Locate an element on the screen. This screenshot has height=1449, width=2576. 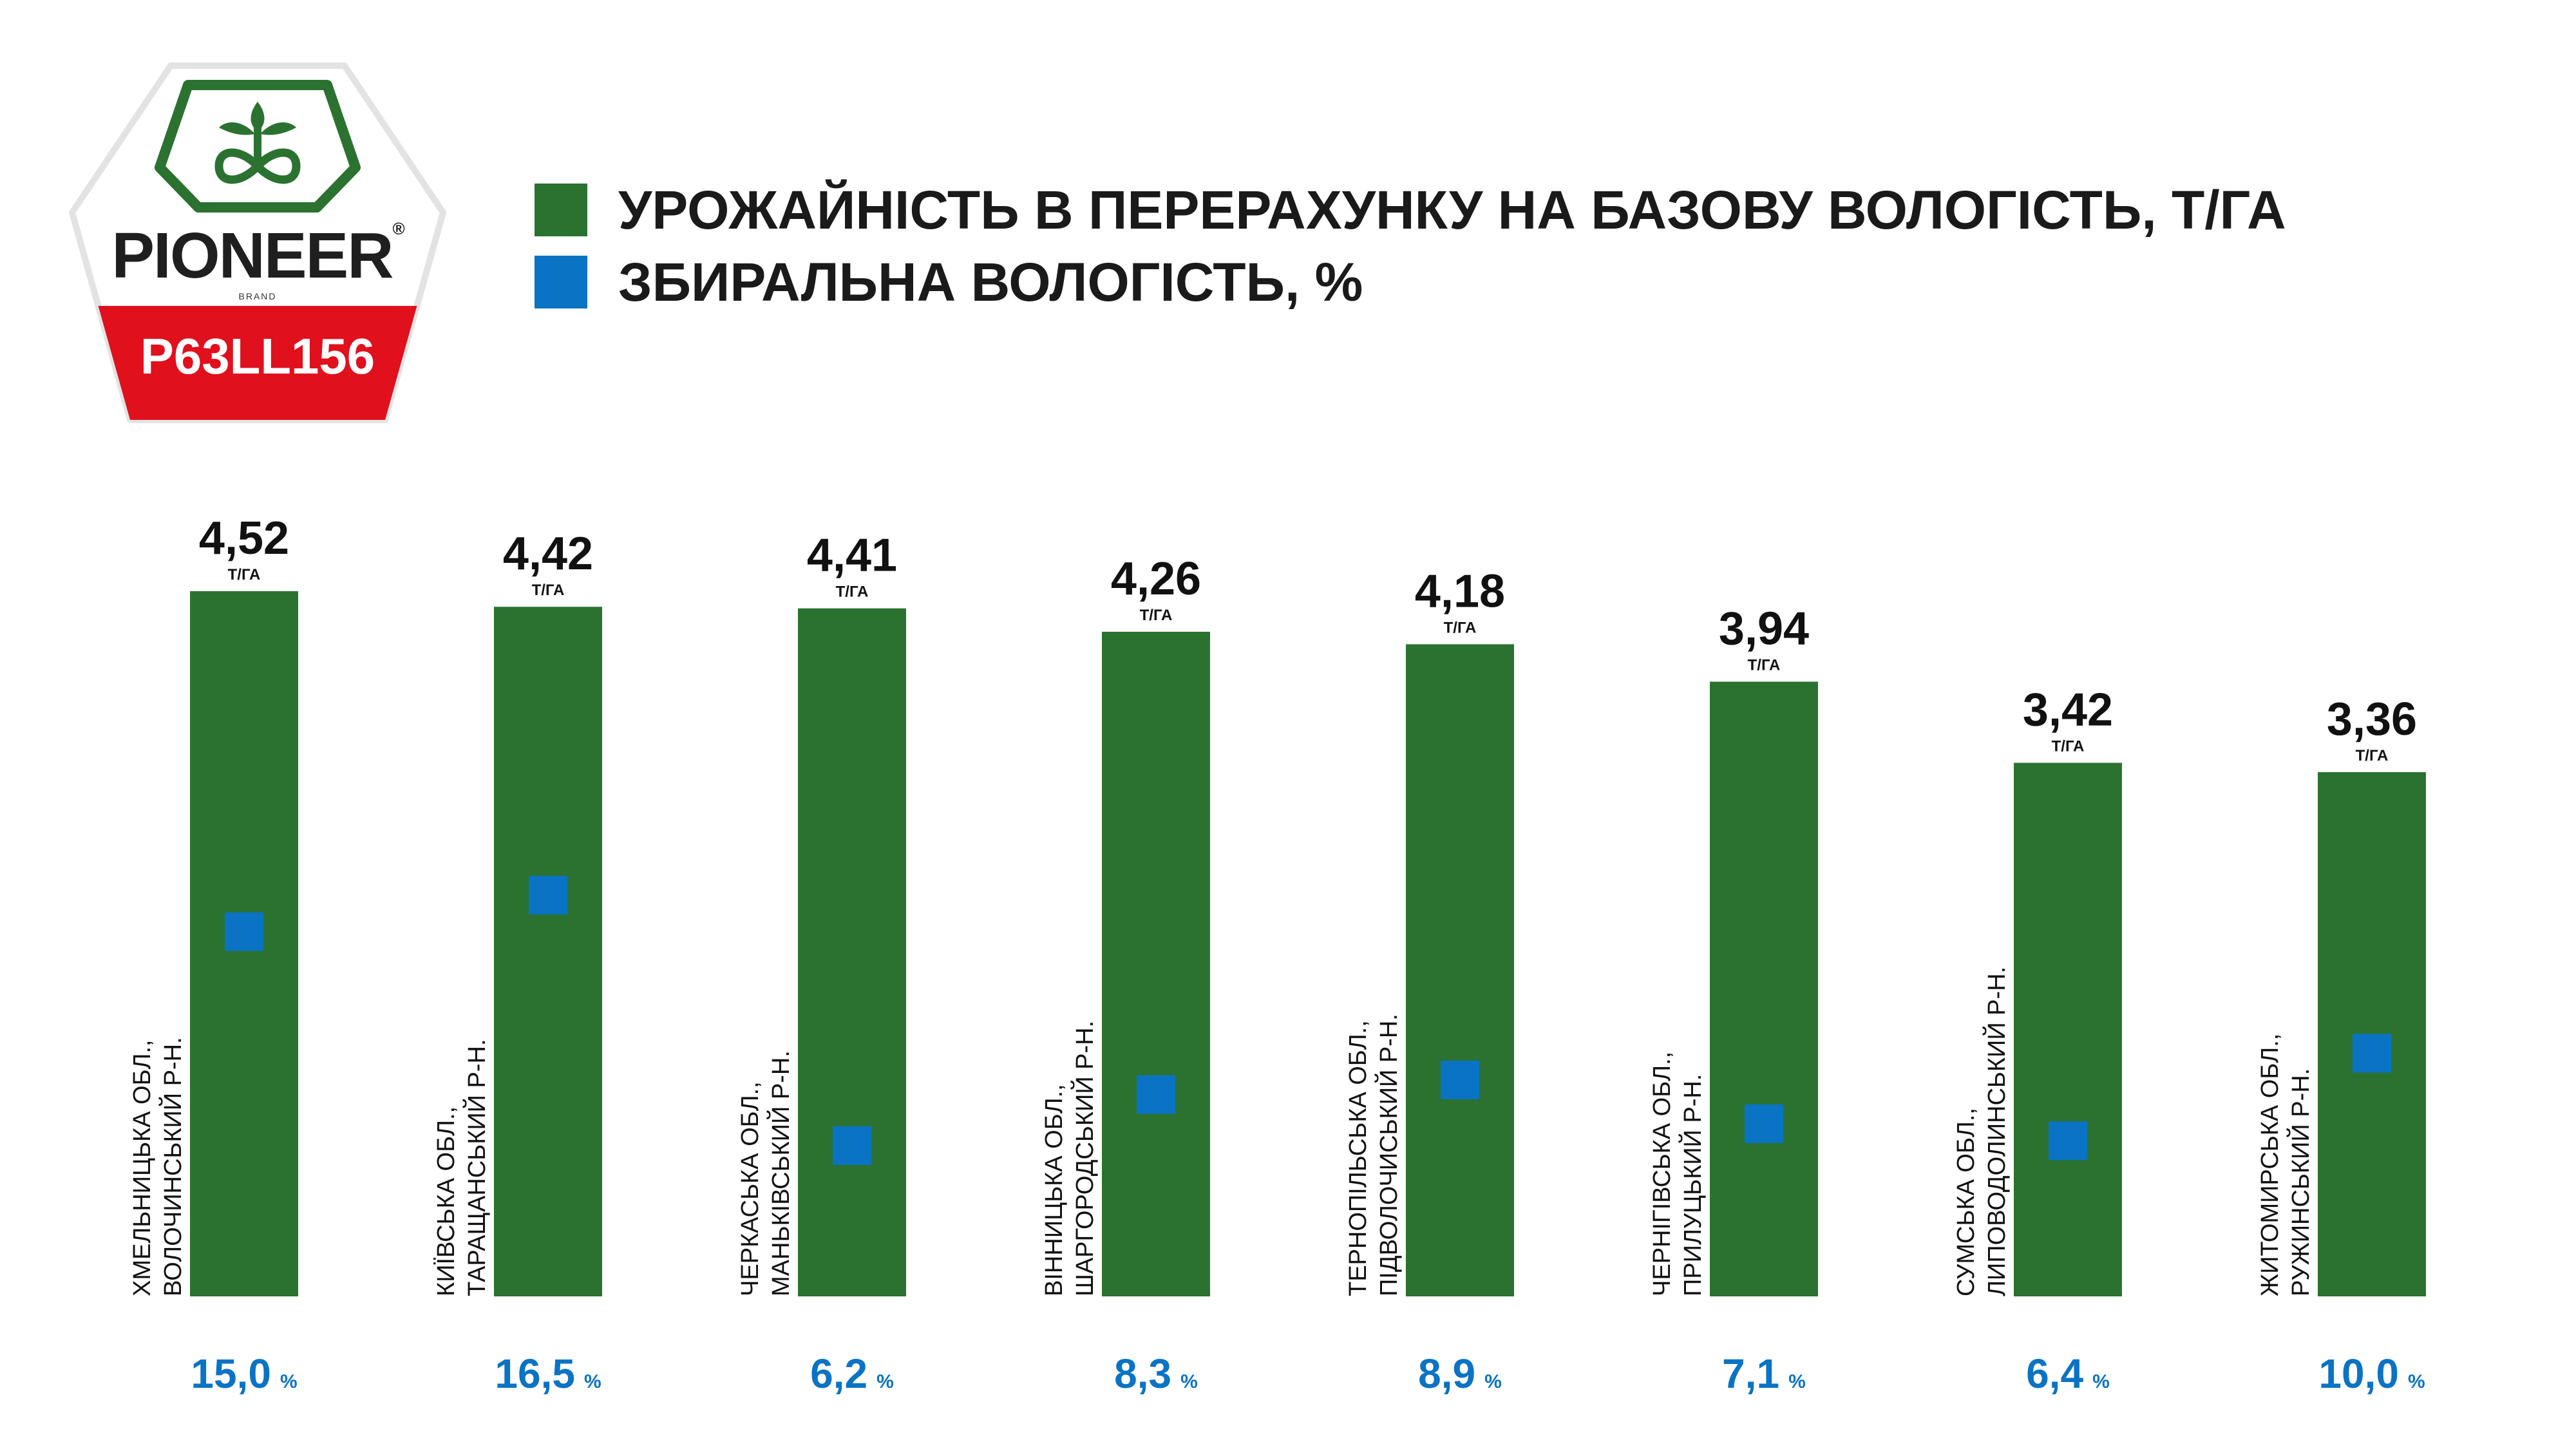
category-label: ЧЕРНІГІВСЬКА ОБЛ., is located at coordinates (1663, 1174).